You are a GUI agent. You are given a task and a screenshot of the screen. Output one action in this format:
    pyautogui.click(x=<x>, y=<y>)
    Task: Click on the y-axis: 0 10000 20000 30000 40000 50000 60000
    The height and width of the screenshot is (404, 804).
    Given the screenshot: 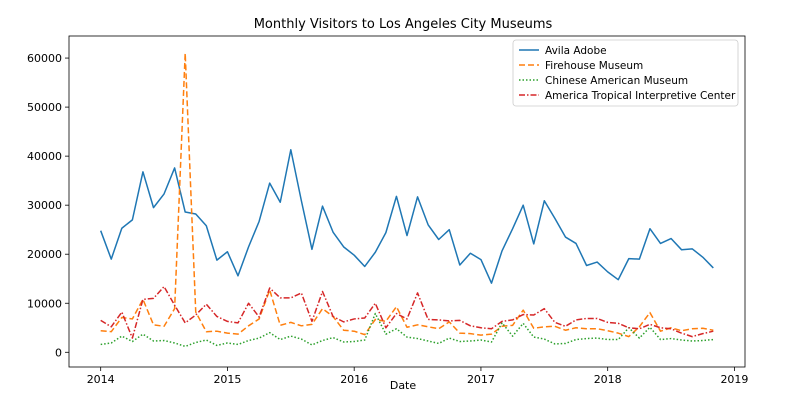 What is the action you would take?
    pyautogui.click(x=48, y=205)
    